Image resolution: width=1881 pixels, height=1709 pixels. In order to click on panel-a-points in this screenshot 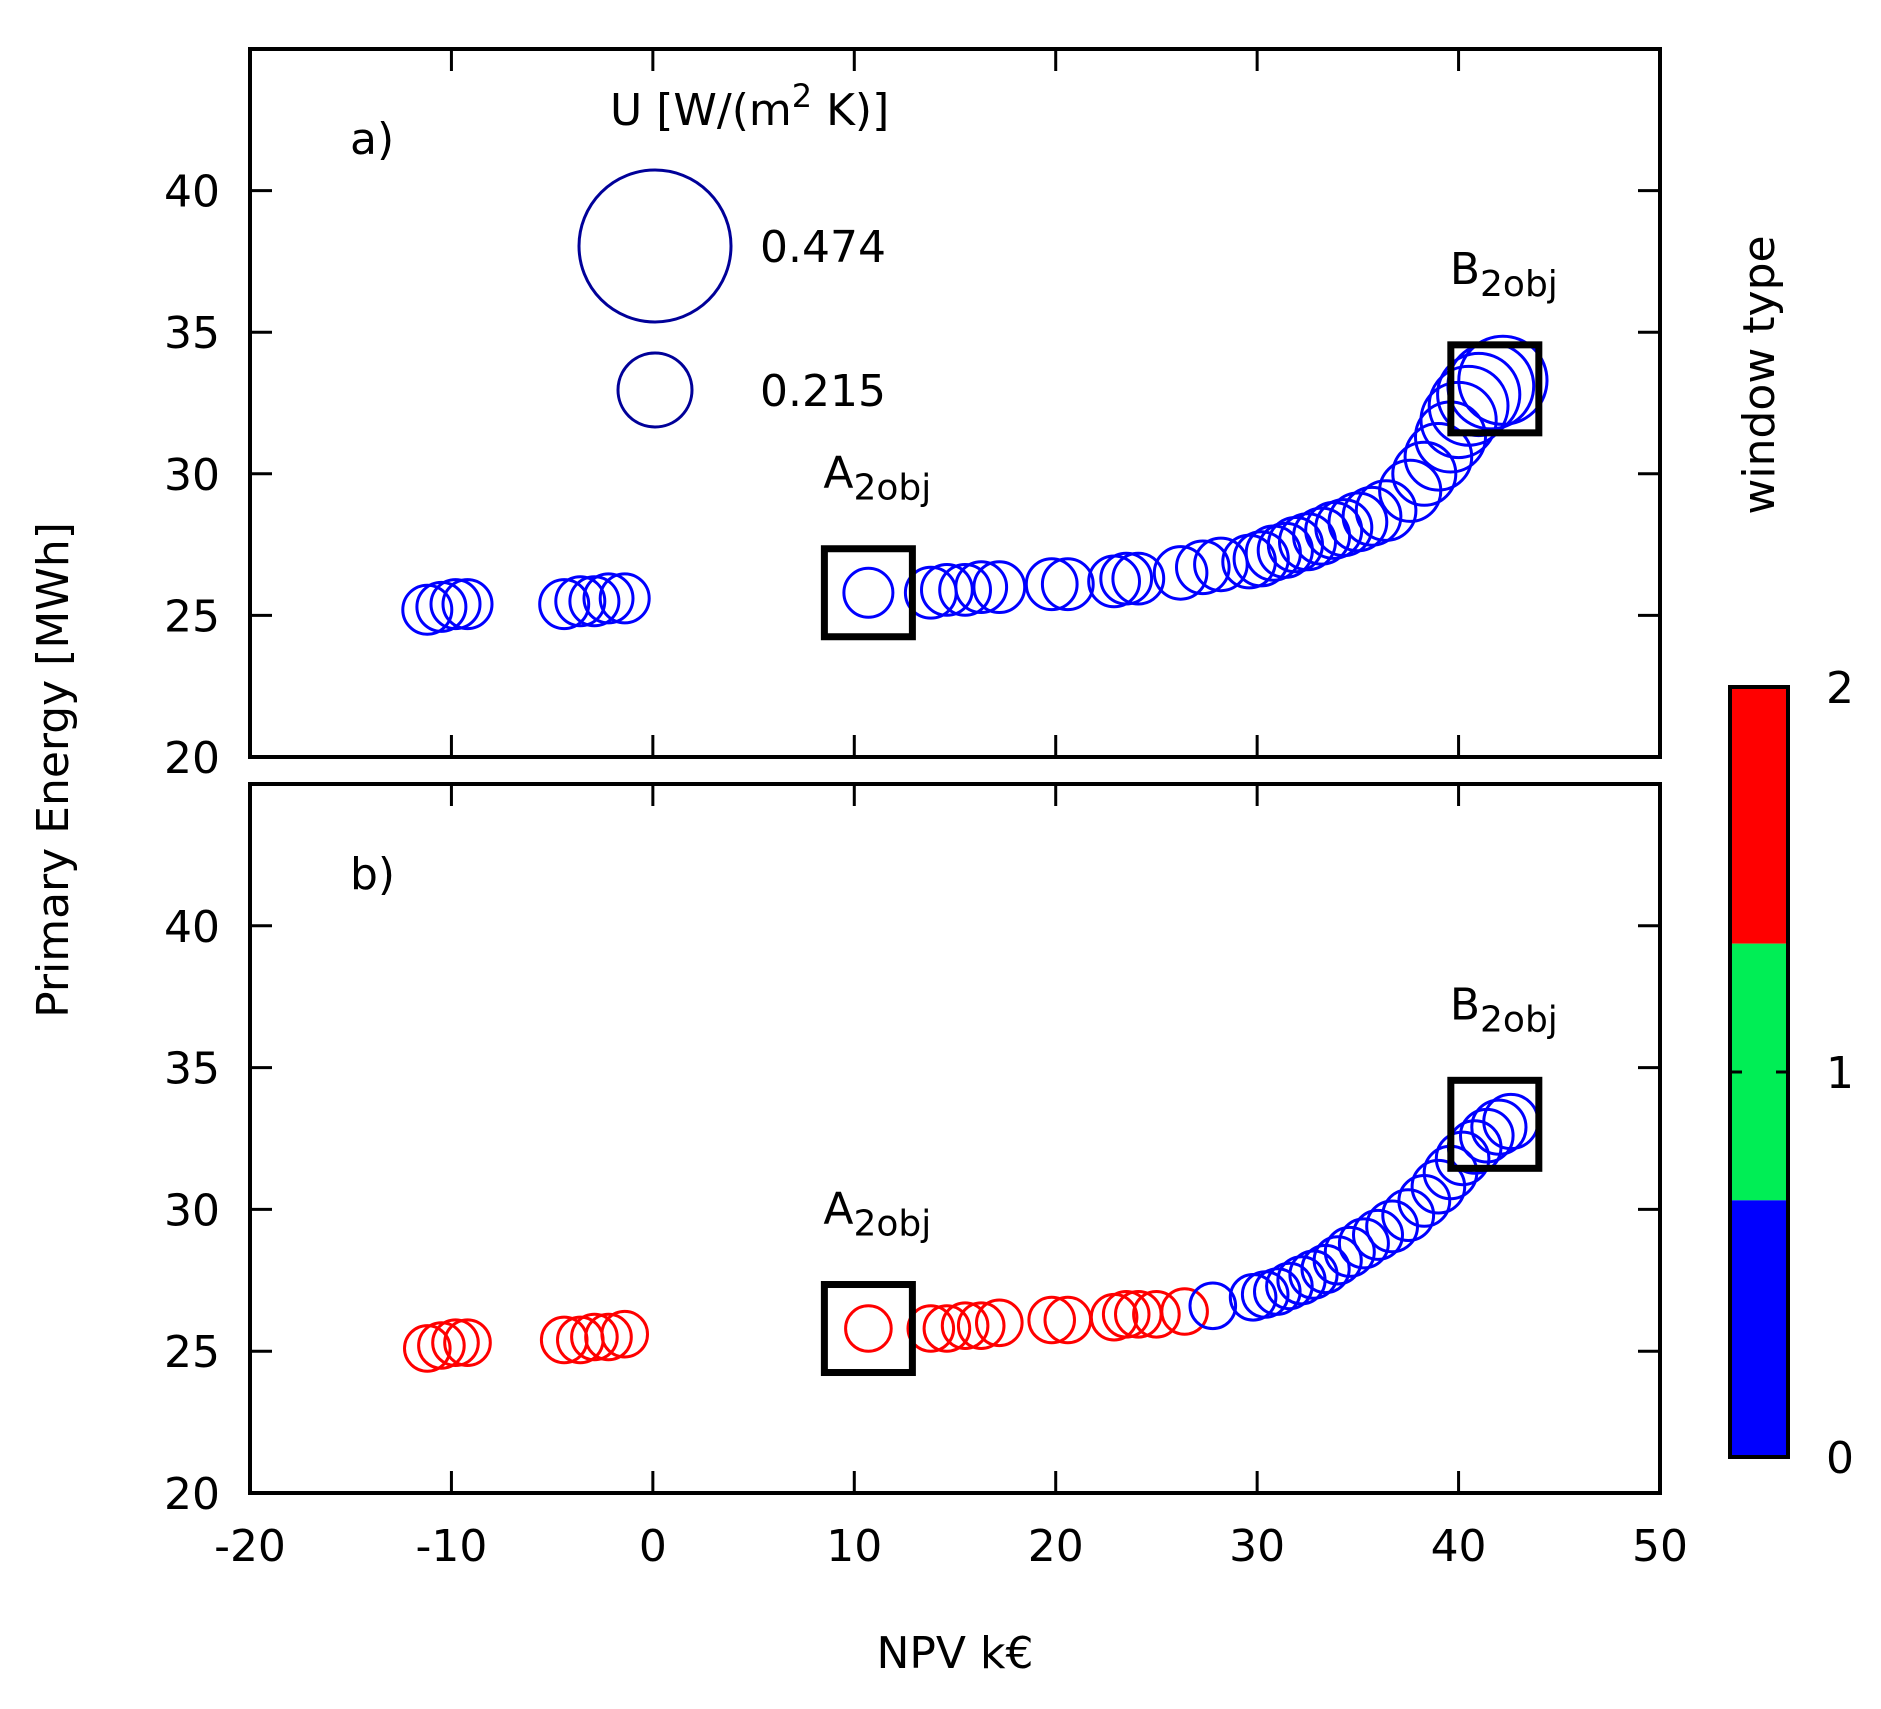, I will do `click(975, 485)`.